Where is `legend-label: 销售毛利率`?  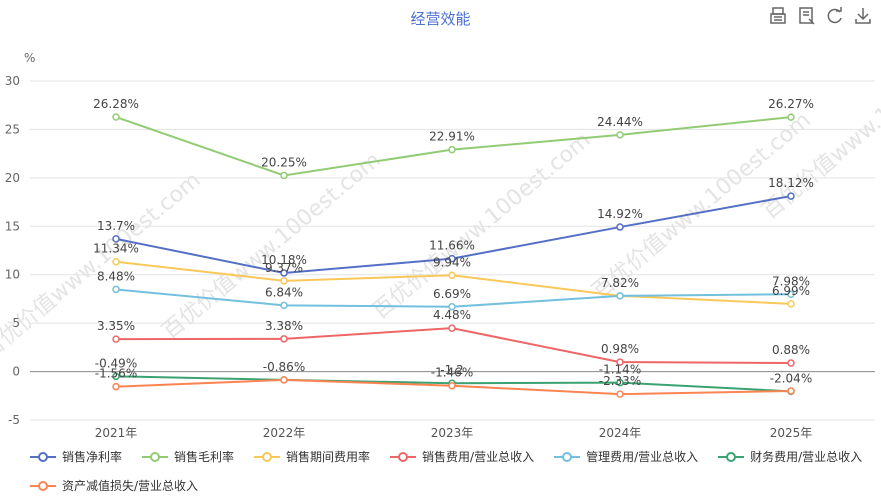
legend-label: 销售毛利率 is located at coordinates (204, 457).